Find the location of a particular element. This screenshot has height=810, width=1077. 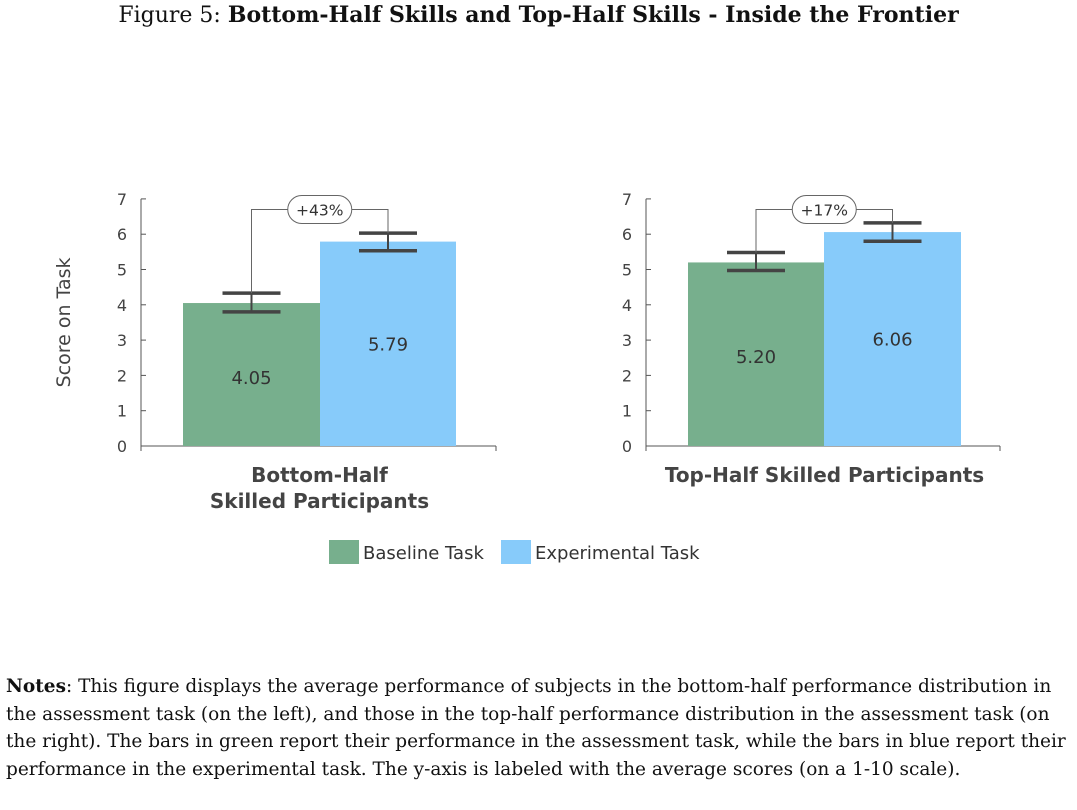

bar-value-label: 6.06 is located at coordinates (892, 339).